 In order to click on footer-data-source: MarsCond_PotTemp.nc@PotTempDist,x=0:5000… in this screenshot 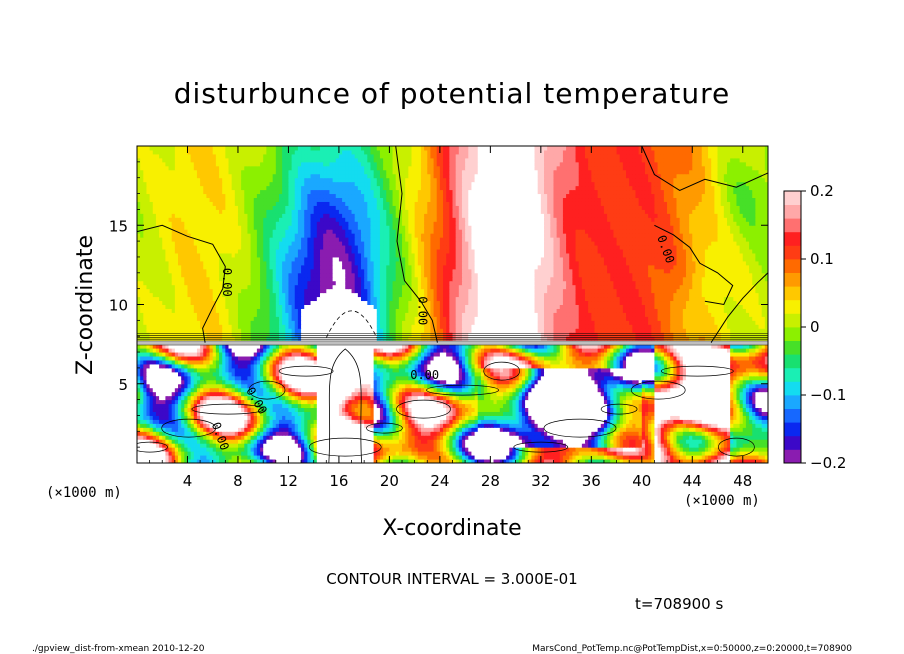, I will do `click(692, 649)`.